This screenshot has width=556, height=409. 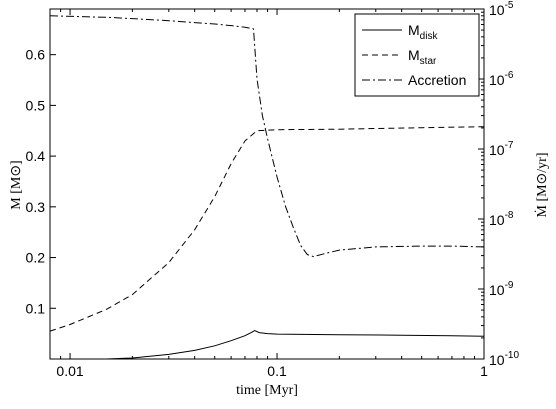 I want to click on x-axis-label: time [Myr], so click(x=267, y=390).